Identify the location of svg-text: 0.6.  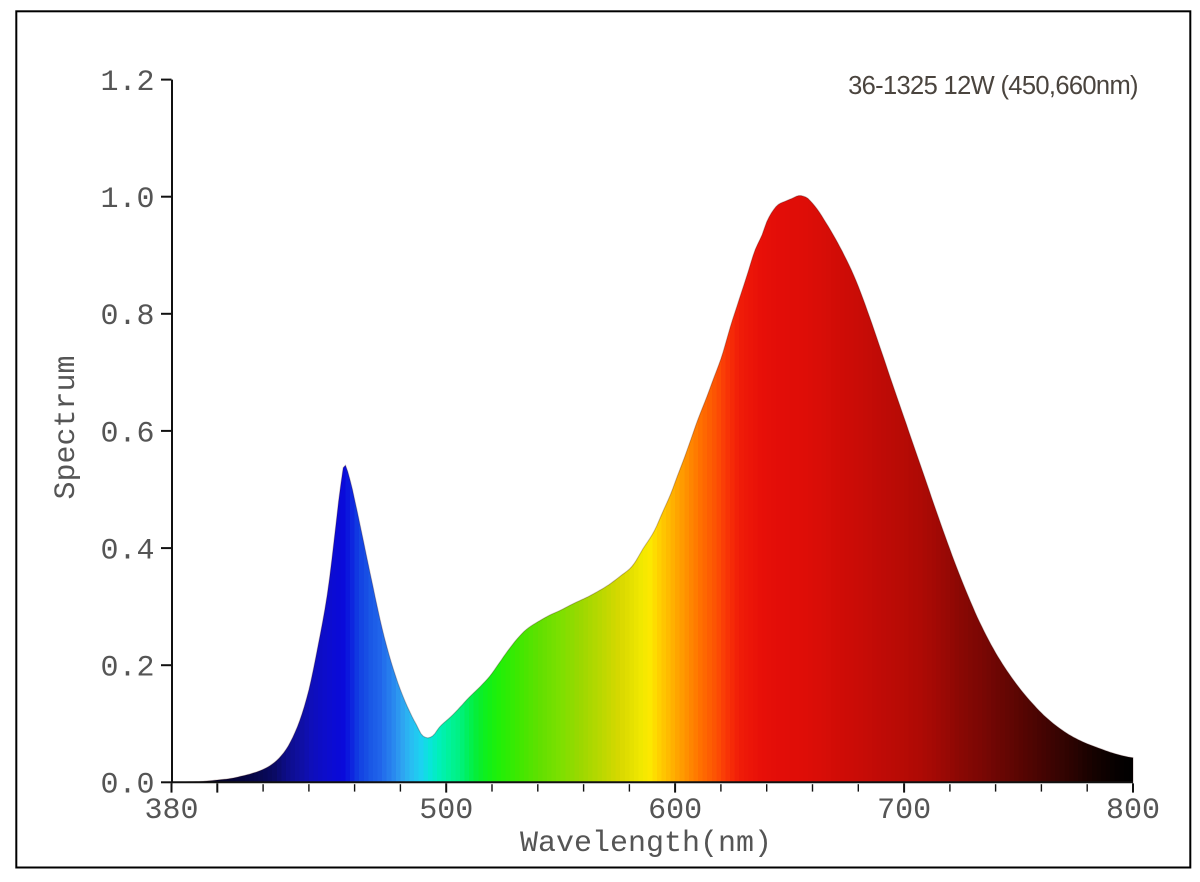
(127, 434).